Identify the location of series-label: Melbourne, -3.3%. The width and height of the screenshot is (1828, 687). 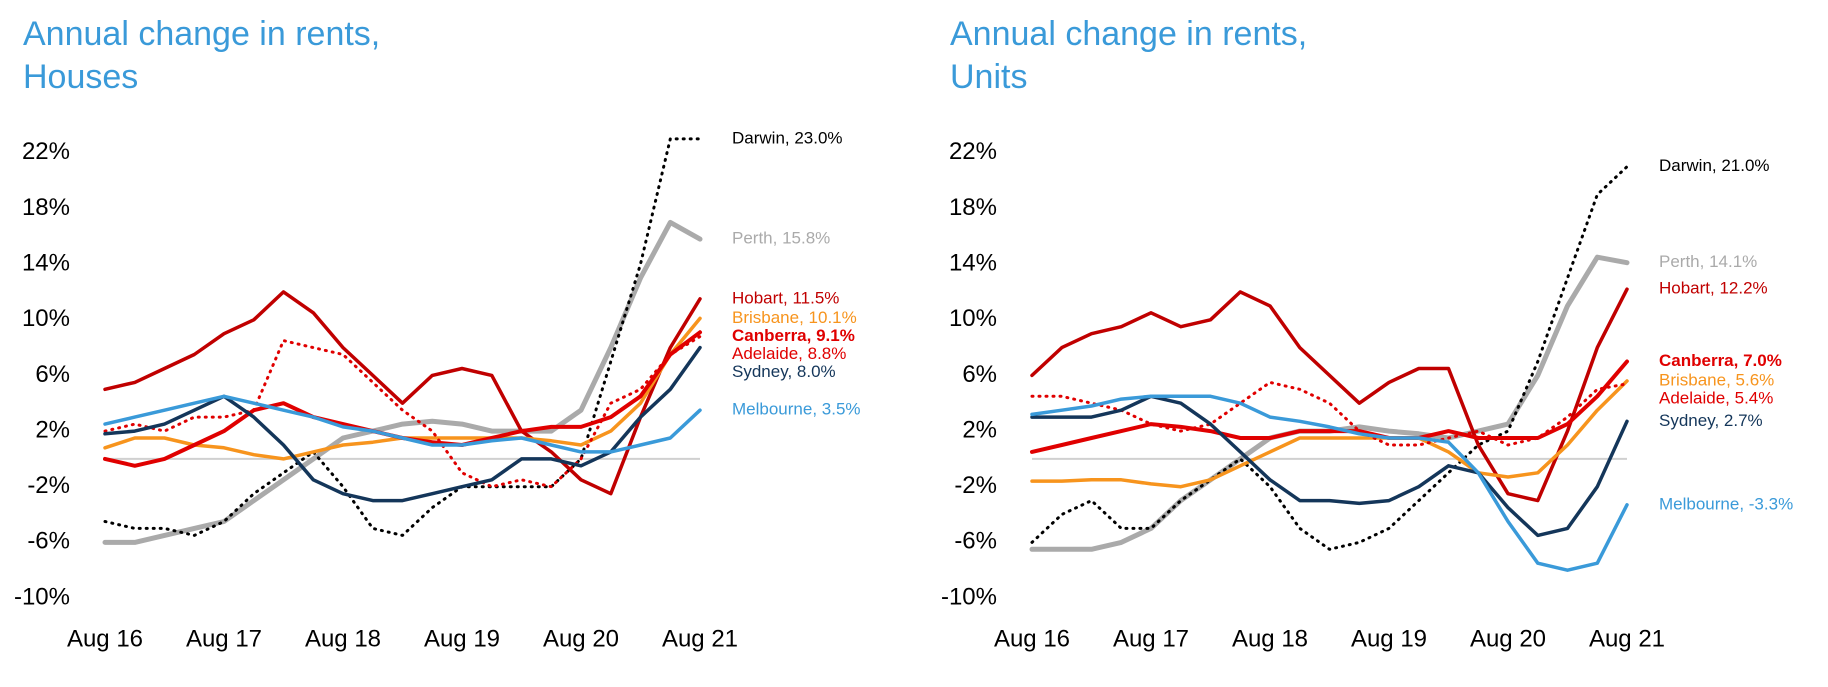
(1726, 503).